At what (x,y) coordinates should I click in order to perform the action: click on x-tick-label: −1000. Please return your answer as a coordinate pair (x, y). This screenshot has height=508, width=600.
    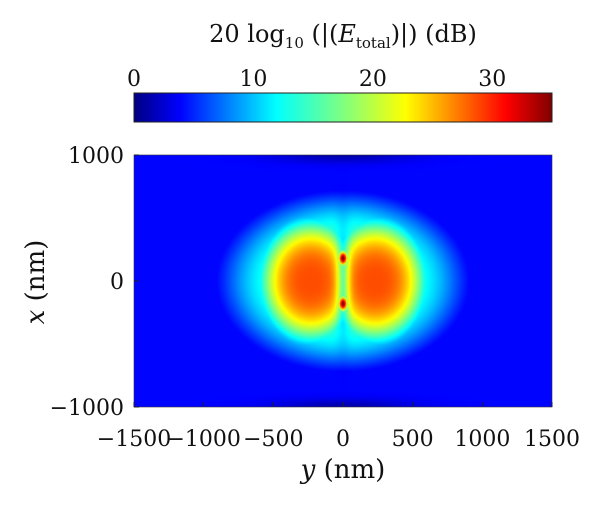
    Looking at the image, I should click on (203, 439).